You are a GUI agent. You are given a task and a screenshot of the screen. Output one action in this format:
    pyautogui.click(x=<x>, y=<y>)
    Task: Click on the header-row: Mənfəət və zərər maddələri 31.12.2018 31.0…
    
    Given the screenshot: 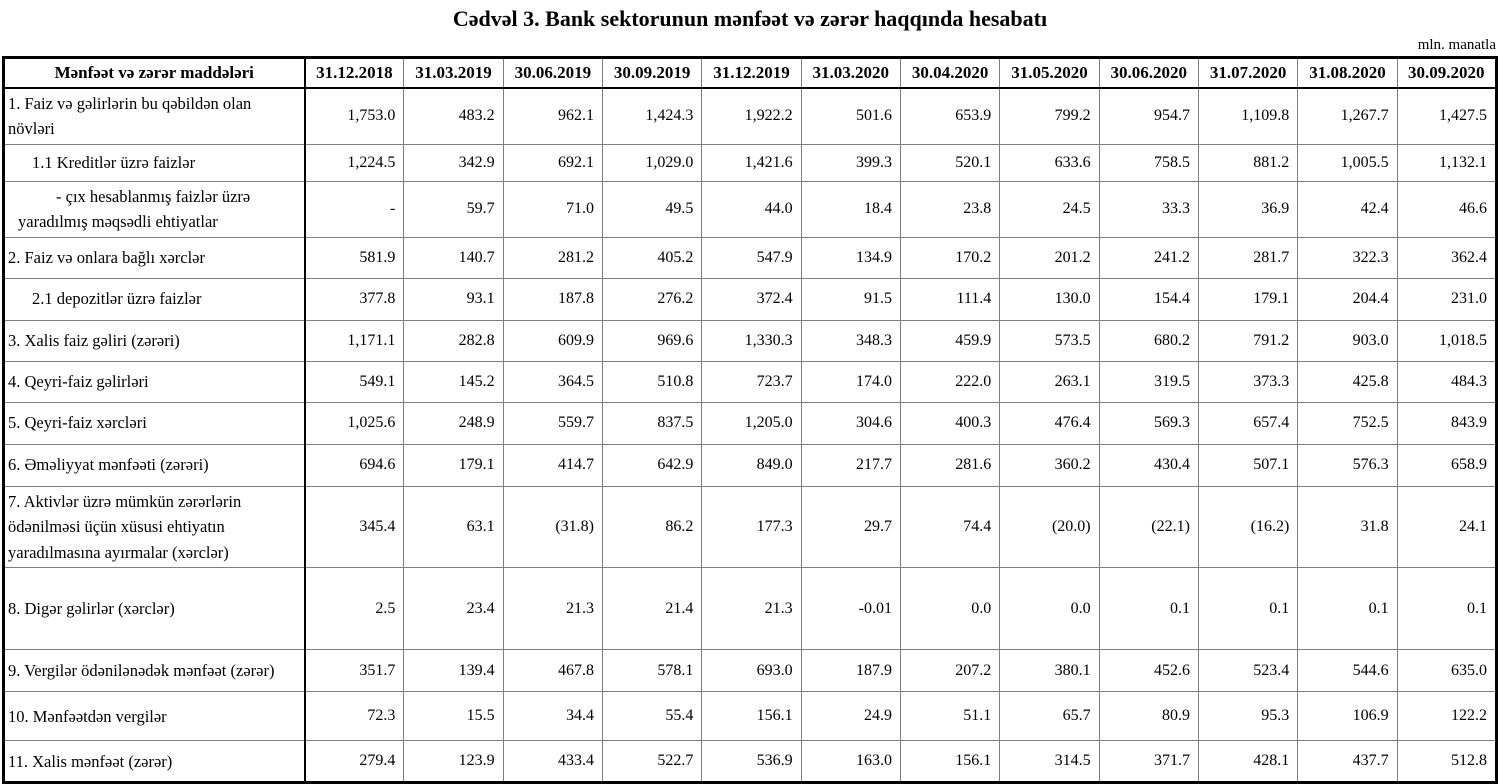 What is the action you would take?
    pyautogui.click(x=750, y=73)
    